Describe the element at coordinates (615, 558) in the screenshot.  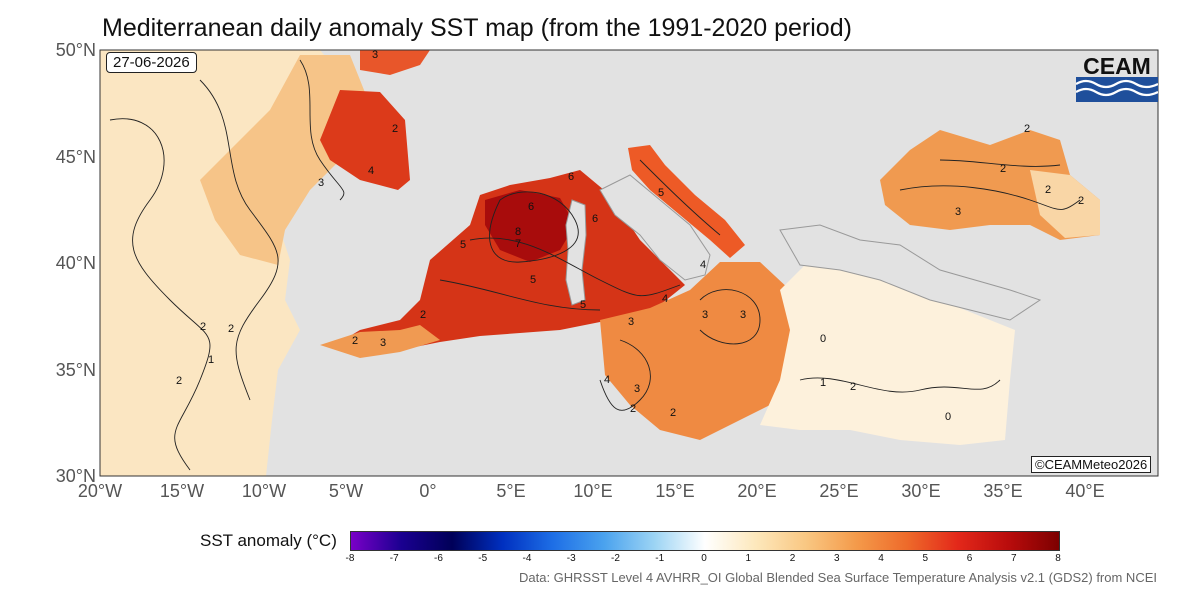
I see `colorbar-tick-label: -2` at that location.